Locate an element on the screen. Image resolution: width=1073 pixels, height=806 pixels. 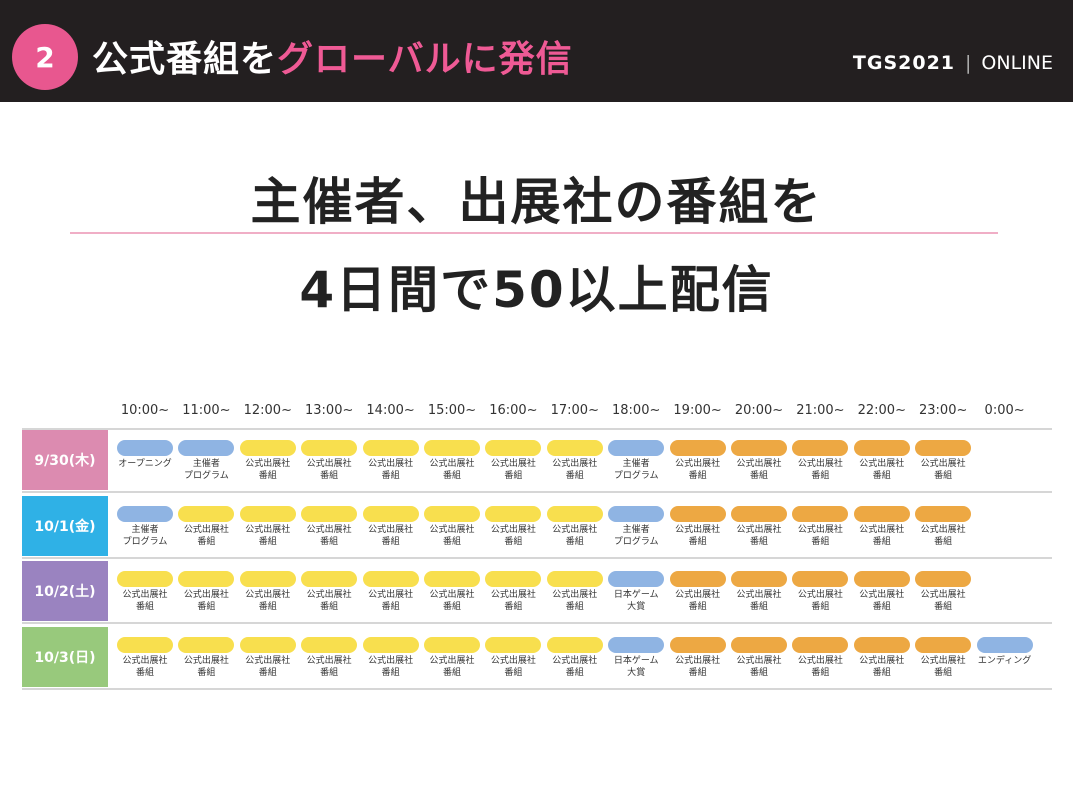
day-label: 10/2(土) is located at coordinates (65, 591).